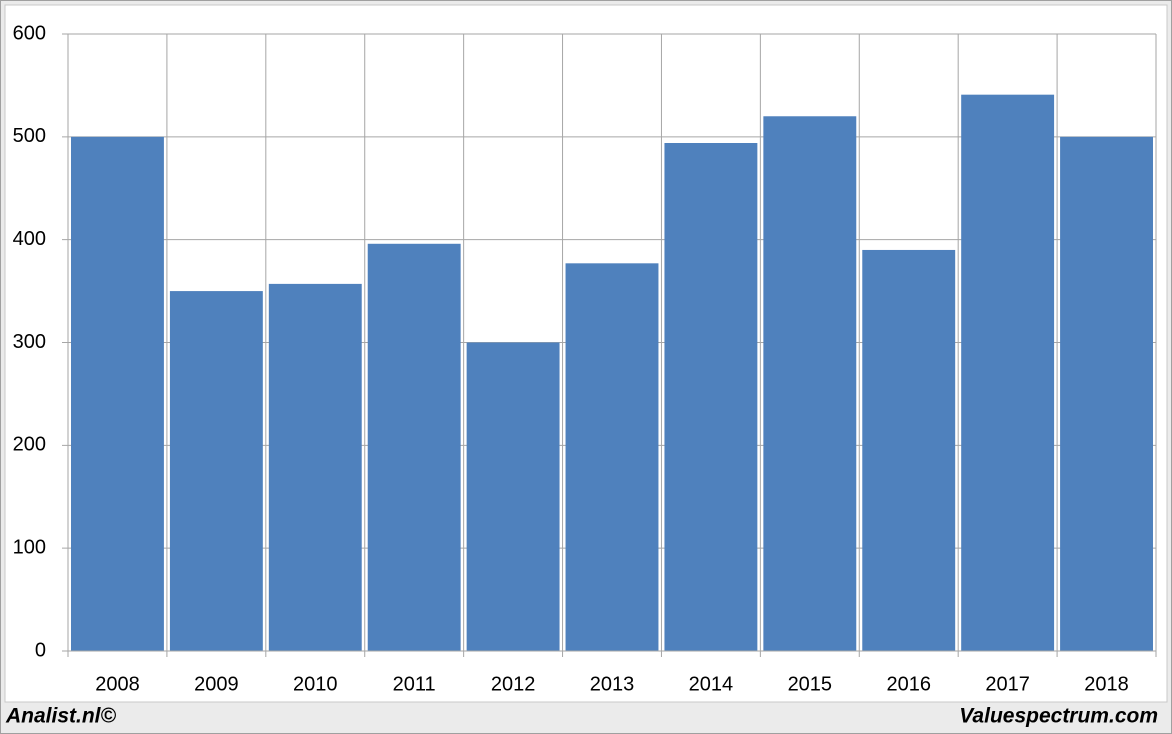  Describe the element at coordinates (513, 684) in the screenshot. I see `x-tick-label: 2012` at that location.